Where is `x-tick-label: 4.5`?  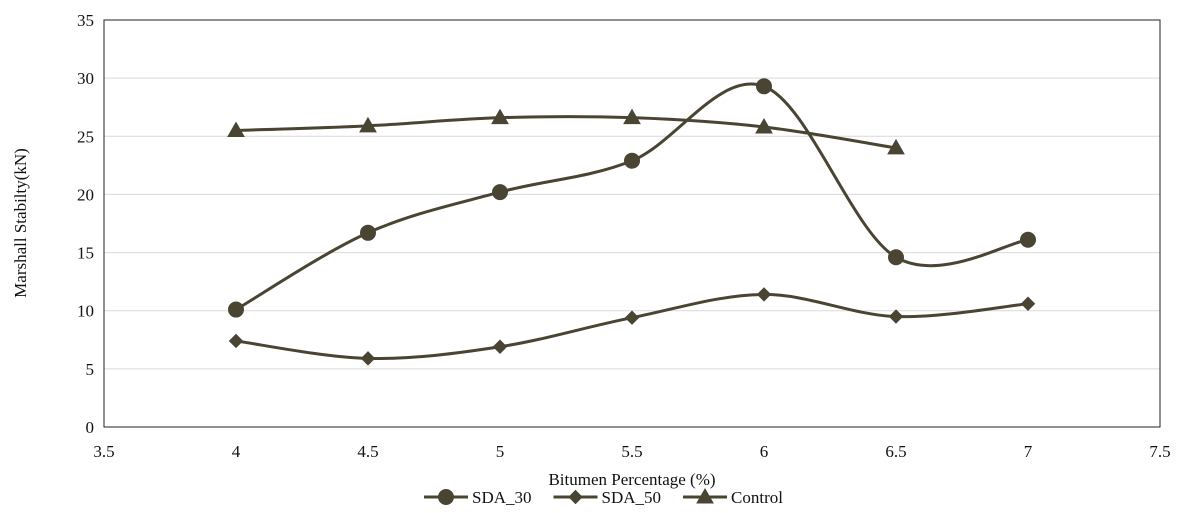
x-tick-label: 4.5 is located at coordinates (367, 451).